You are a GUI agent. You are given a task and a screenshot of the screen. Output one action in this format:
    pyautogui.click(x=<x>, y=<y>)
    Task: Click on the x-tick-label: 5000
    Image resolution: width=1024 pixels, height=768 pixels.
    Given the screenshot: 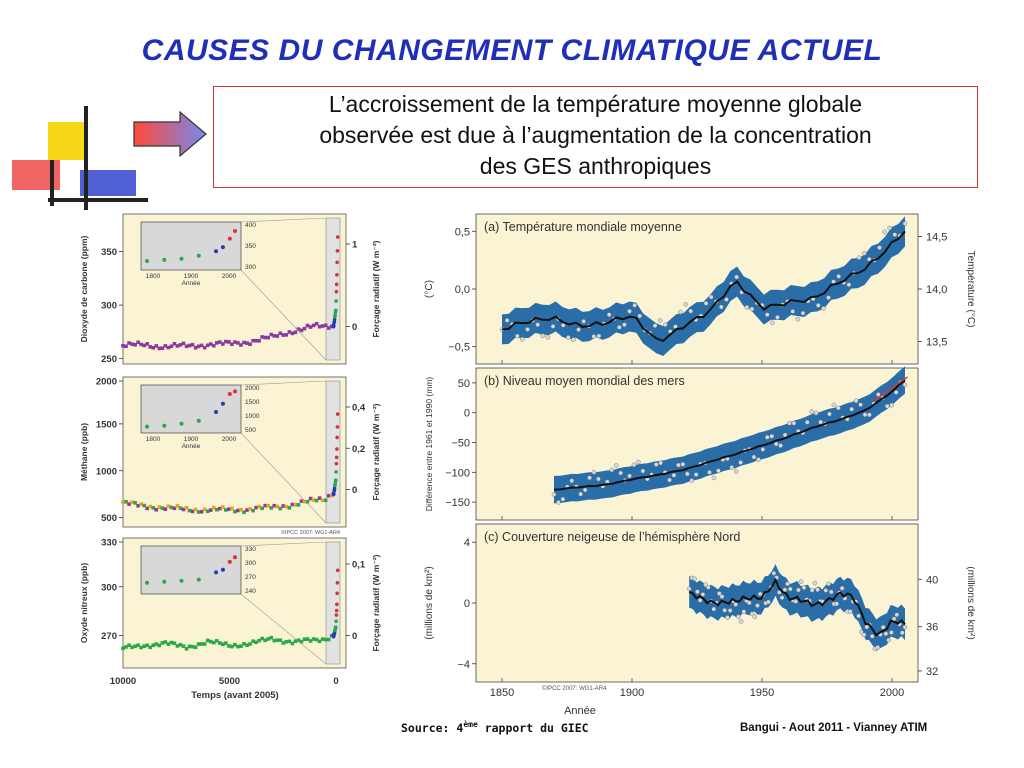 What is the action you would take?
    pyautogui.click(x=229, y=681)
    